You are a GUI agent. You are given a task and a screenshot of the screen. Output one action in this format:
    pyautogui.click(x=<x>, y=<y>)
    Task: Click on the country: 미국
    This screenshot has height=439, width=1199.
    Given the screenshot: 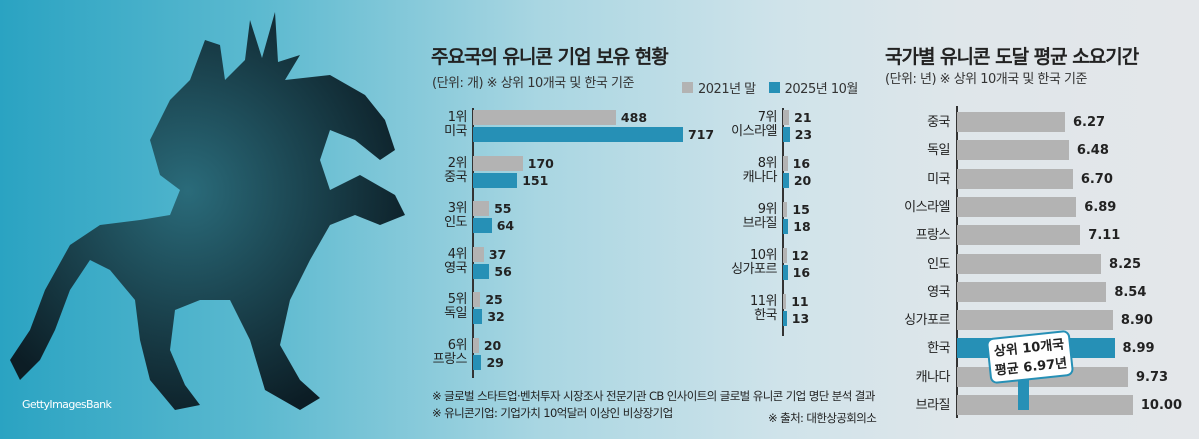 What is the action you would take?
    pyautogui.click(x=455, y=131)
    